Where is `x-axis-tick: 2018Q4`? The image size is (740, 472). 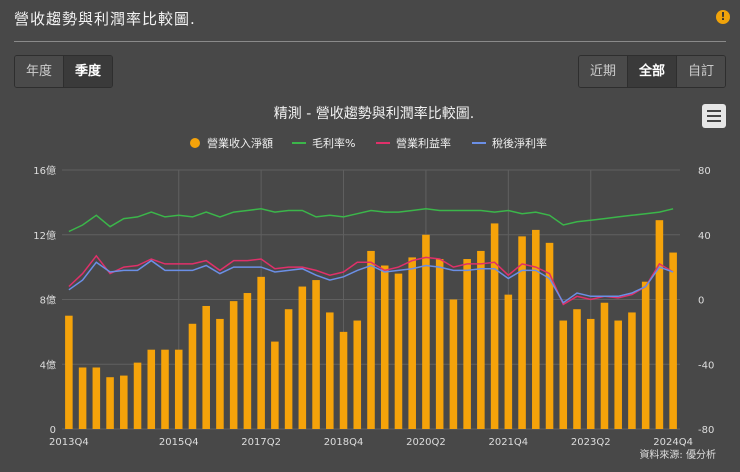
x-axis-tick: 2018Q4 is located at coordinates (344, 442).